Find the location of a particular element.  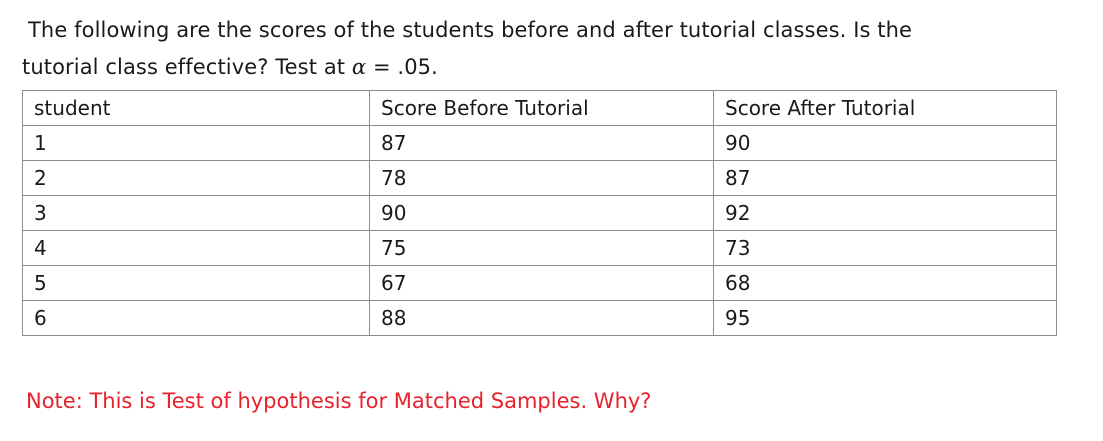

table-row: 5 67 68 is located at coordinates (539, 283).